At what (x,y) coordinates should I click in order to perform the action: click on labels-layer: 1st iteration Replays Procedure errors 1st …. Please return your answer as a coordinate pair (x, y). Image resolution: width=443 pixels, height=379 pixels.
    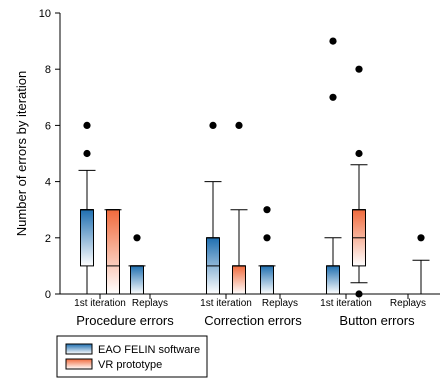
    Looking at the image, I should click on (250, 311).